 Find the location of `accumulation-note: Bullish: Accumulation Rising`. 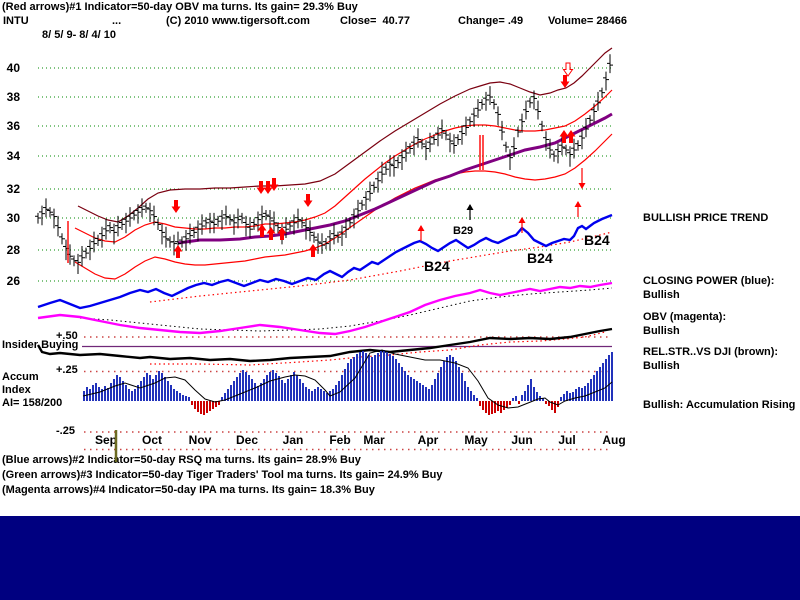

accumulation-note: Bullish: Accumulation Rising is located at coordinates (719, 405).